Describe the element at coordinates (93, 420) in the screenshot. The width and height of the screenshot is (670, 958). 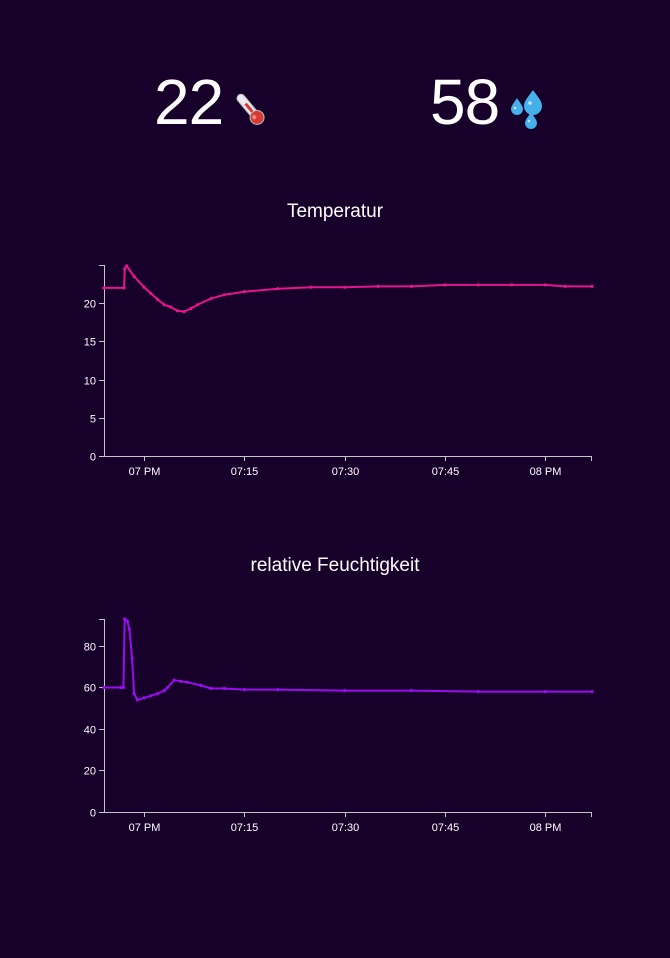
I see `temperature-y-tick-label: 5` at that location.